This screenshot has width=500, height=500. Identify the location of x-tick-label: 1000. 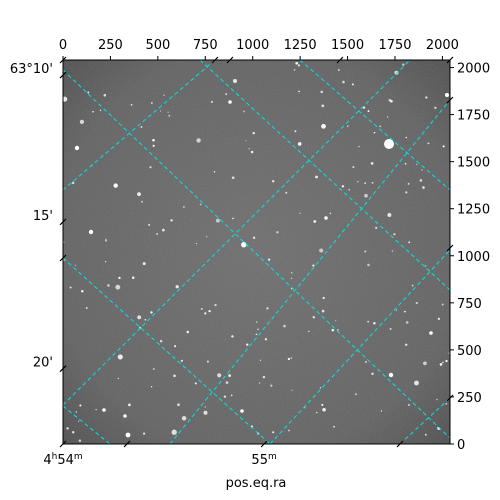
(252, 45).